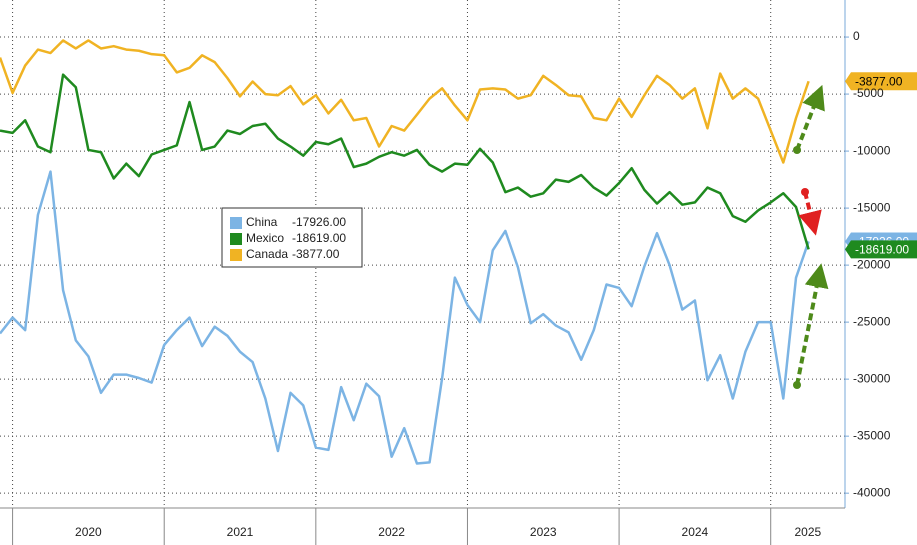  Describe the element at coordinates (872, 150) in the screenshot. I see `y-tick-label: -10000` at that location.